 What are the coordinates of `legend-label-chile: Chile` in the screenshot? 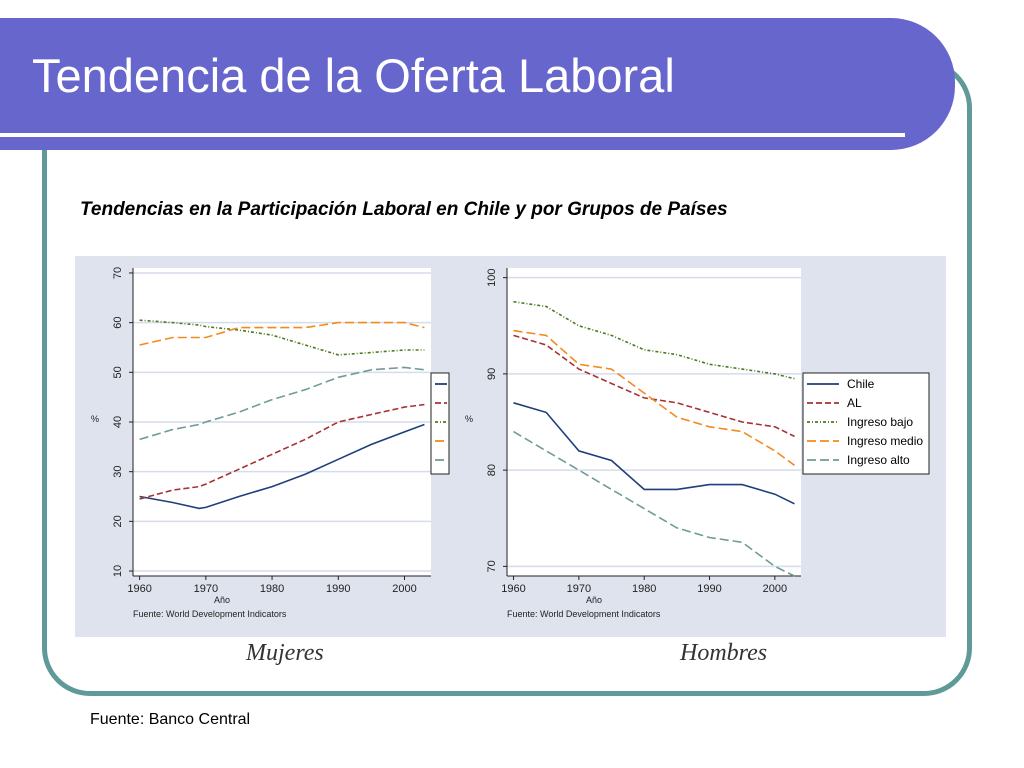 It's located at (861, 384).